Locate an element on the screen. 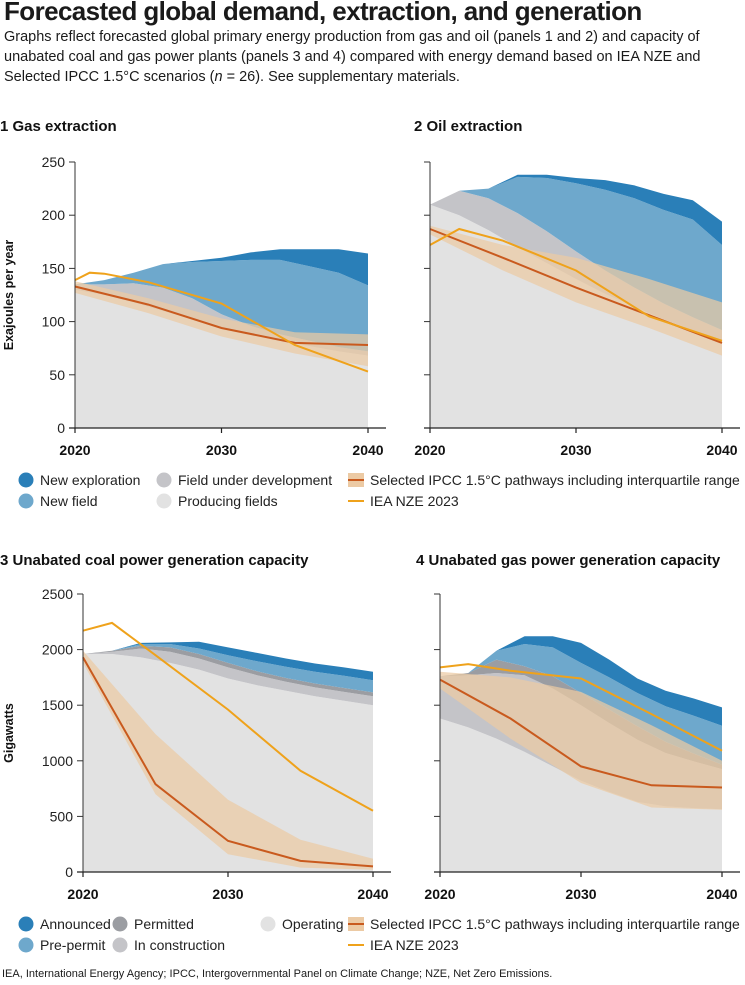 This screenshot has height=985, width=745. legend-bottom-label: Pre-permit is located at coordinates (72, 945).